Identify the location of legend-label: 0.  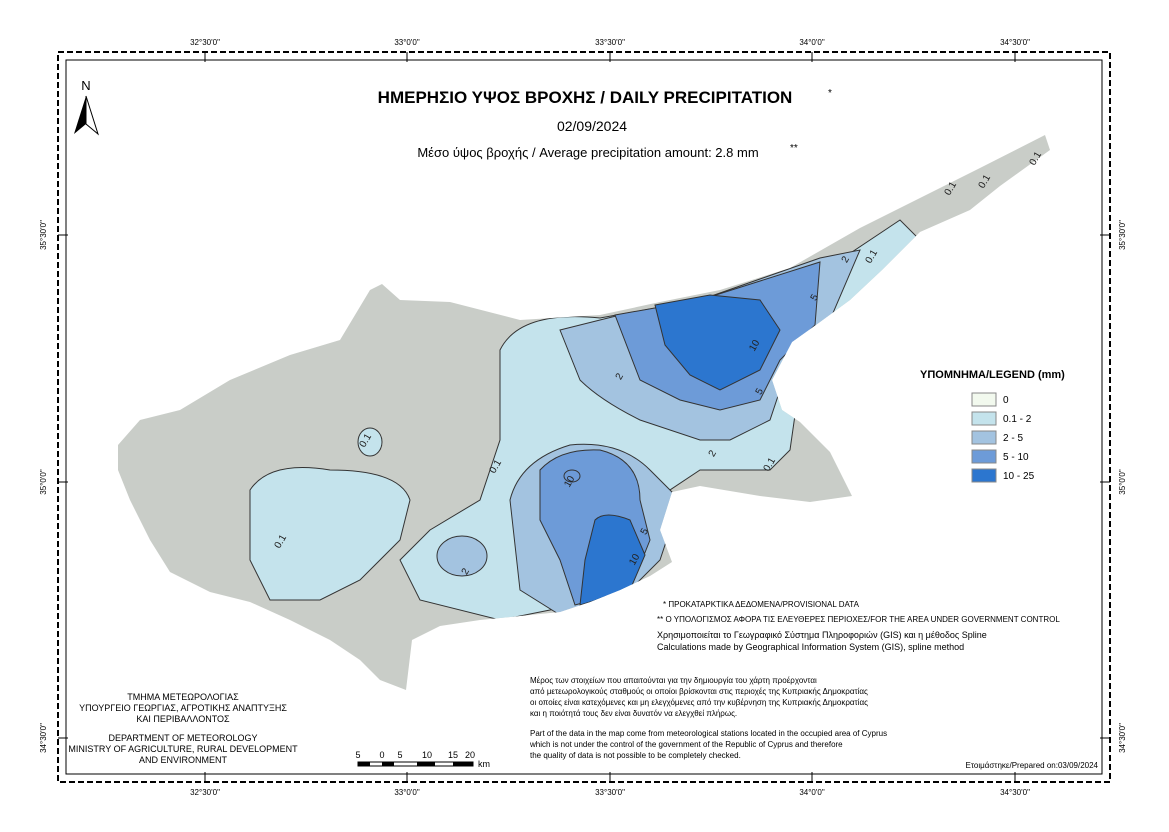
(1006, 400).